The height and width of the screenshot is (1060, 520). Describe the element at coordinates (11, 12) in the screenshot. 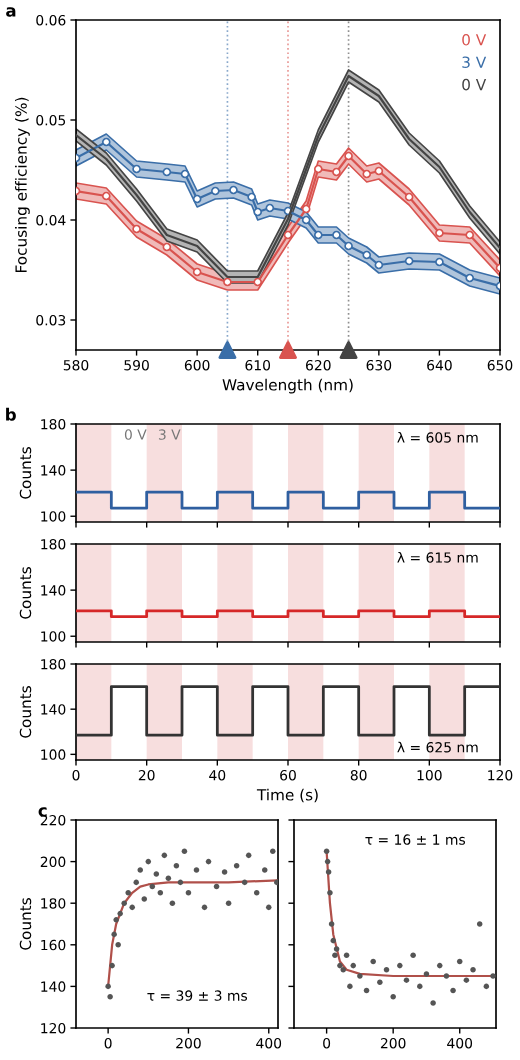

I see `chart-title: a` at that location.